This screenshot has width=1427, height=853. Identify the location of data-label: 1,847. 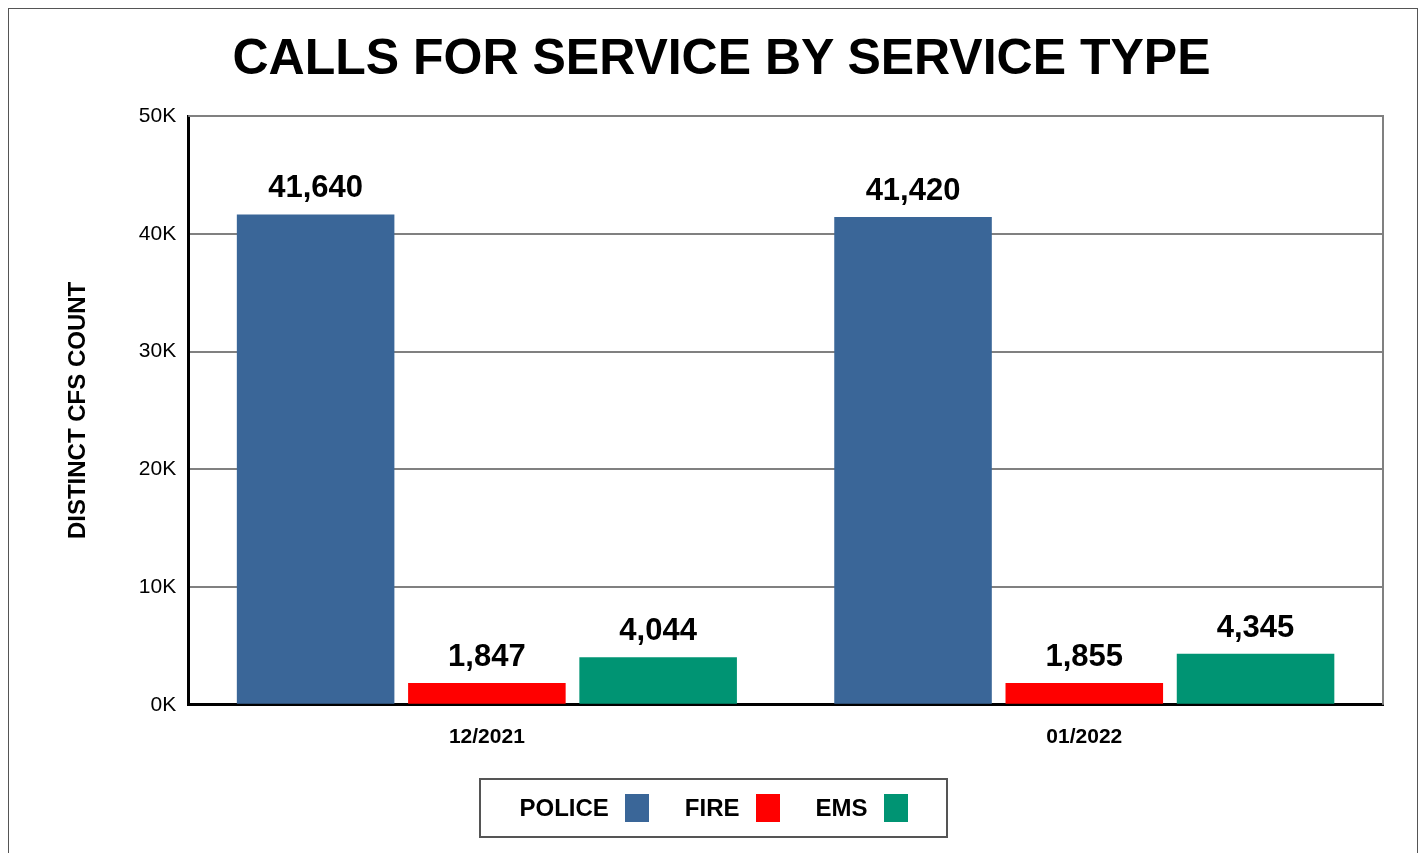
(487, 656).